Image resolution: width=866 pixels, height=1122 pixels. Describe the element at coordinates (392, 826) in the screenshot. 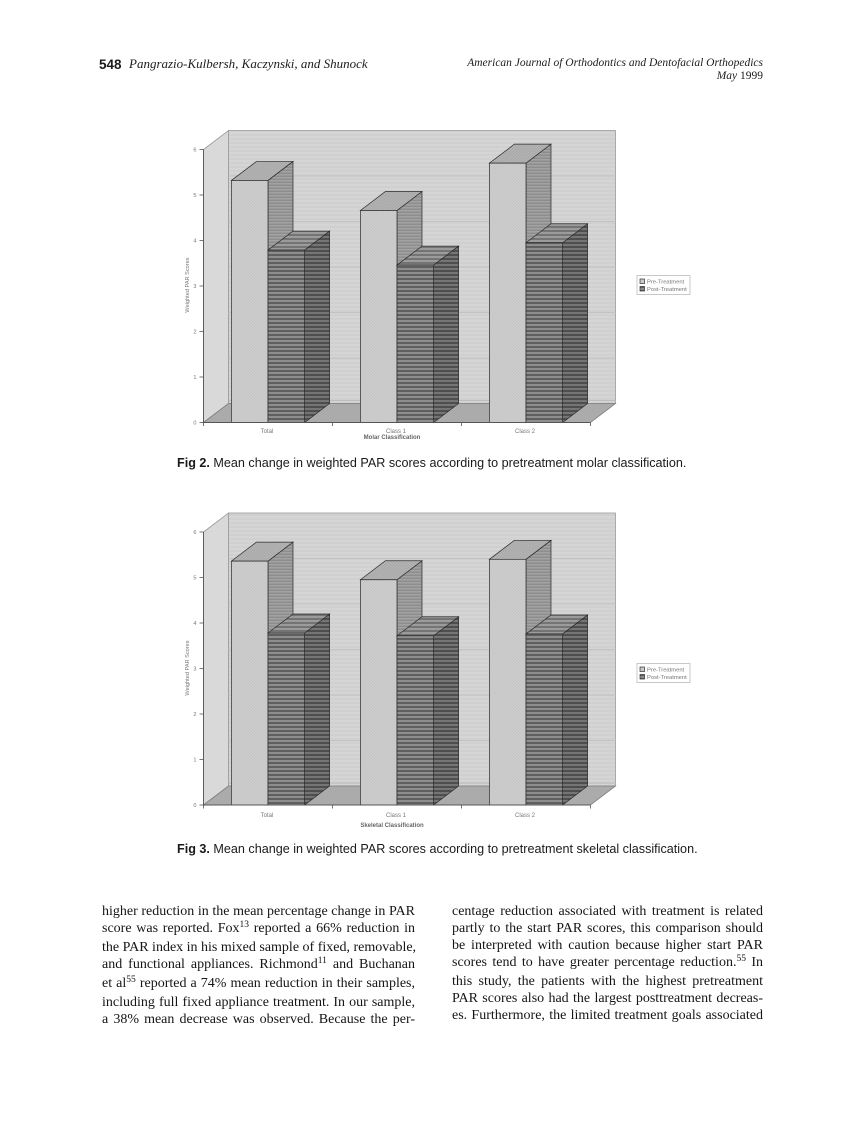

I see `svg-text: Skeletal Classification` at that location.